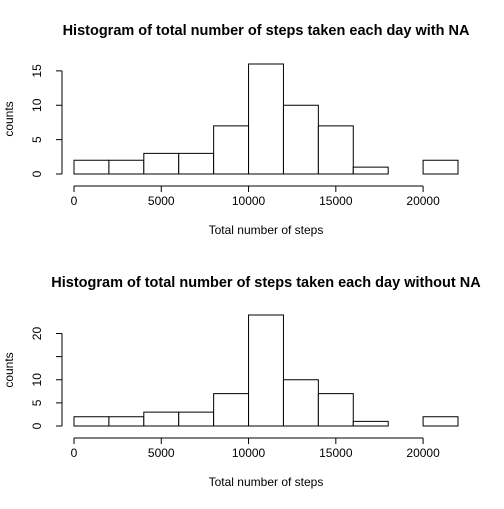 Image resolution: width=504 pixels, height=509 pixels. I want to click on plot1-y-tick-label: 0, so click(37, 173).